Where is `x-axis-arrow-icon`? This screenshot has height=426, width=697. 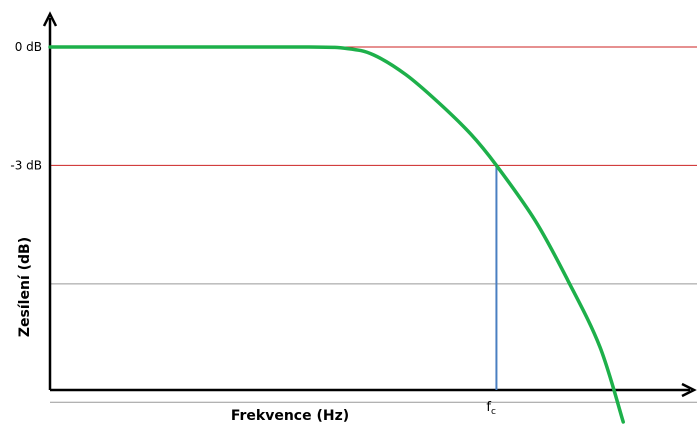 x-axis-arrow-icon is located at coordinates (689, 390).